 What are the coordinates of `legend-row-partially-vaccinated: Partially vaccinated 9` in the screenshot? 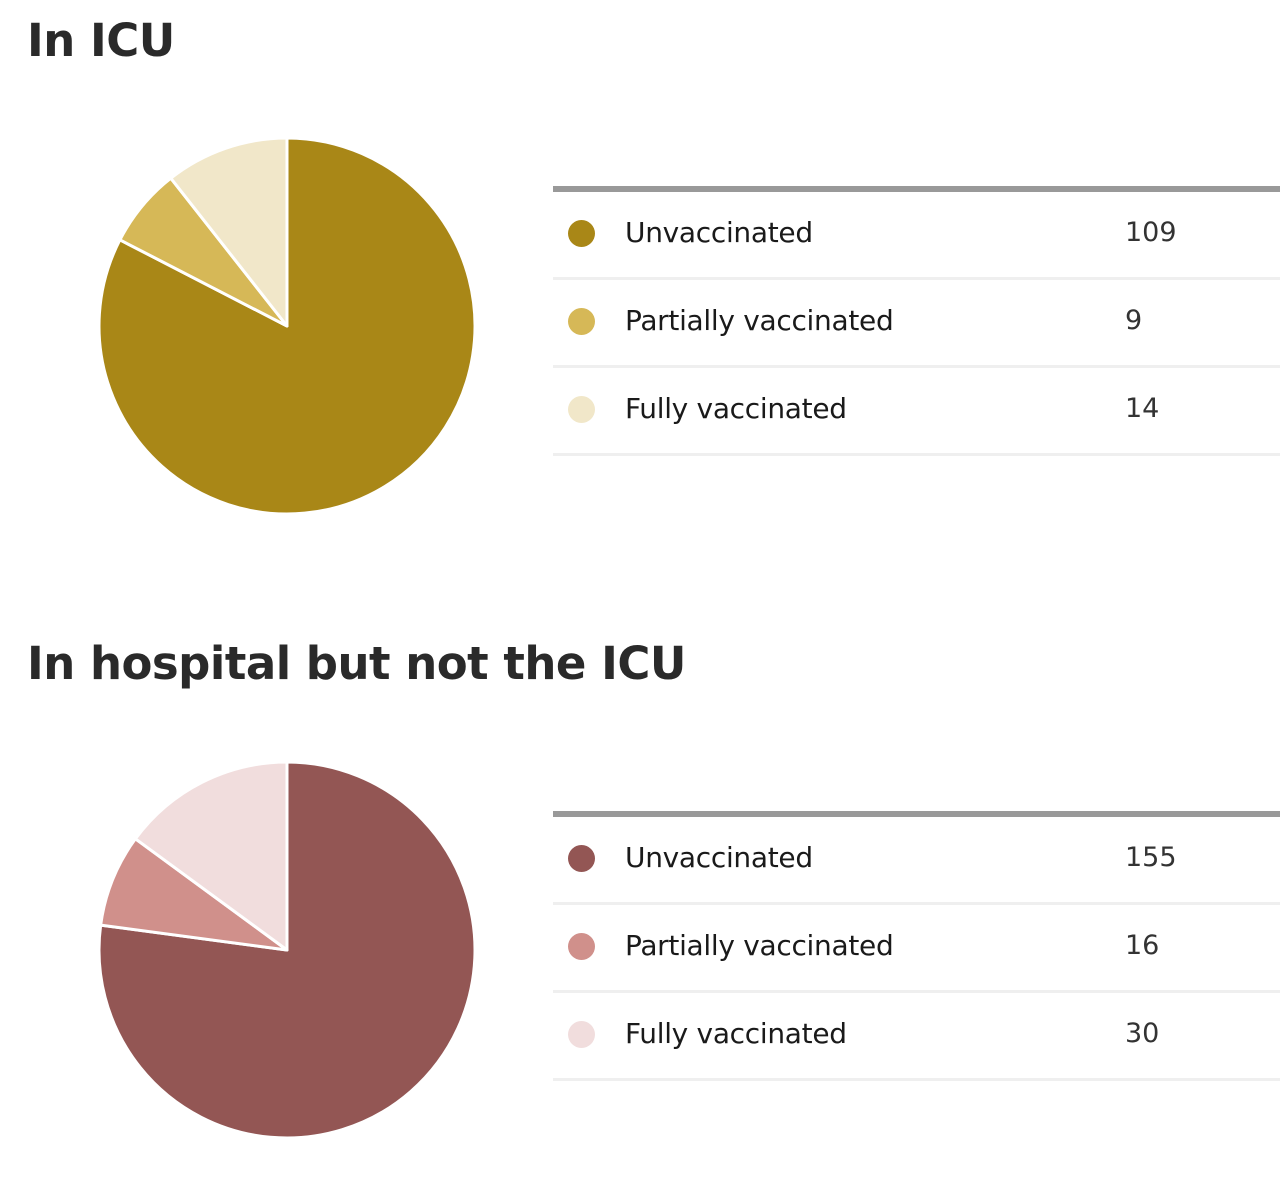 It's located at (916, 324).